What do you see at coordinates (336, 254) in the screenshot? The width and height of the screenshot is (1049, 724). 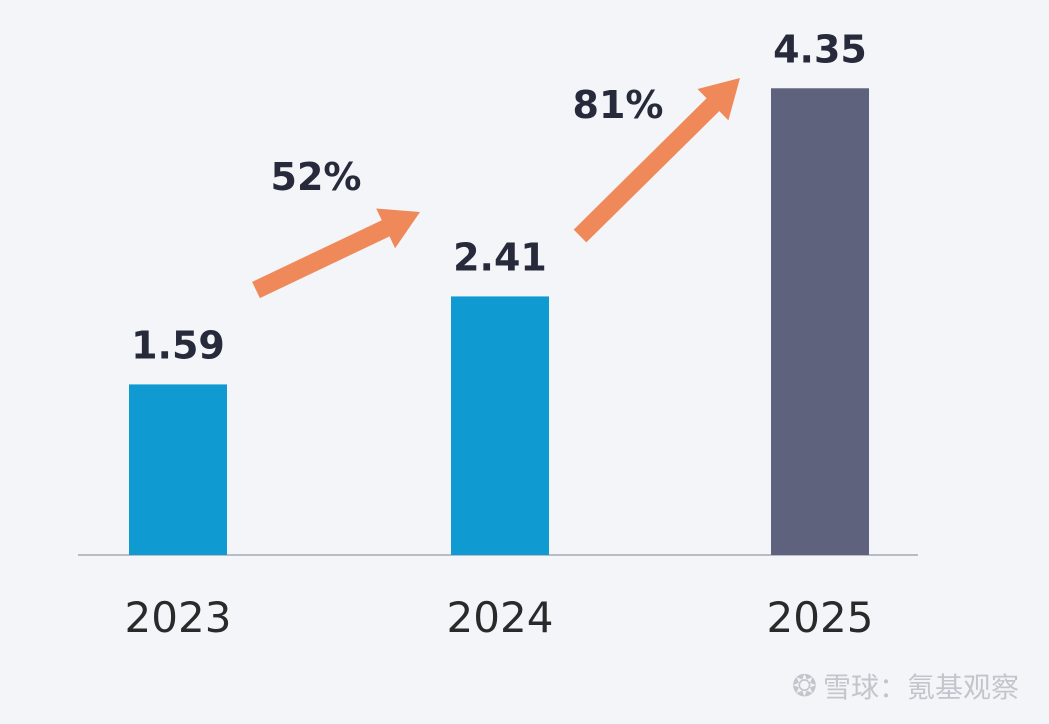 I see `growth-arrow-2023-2024` at bounding box center [336, 254].